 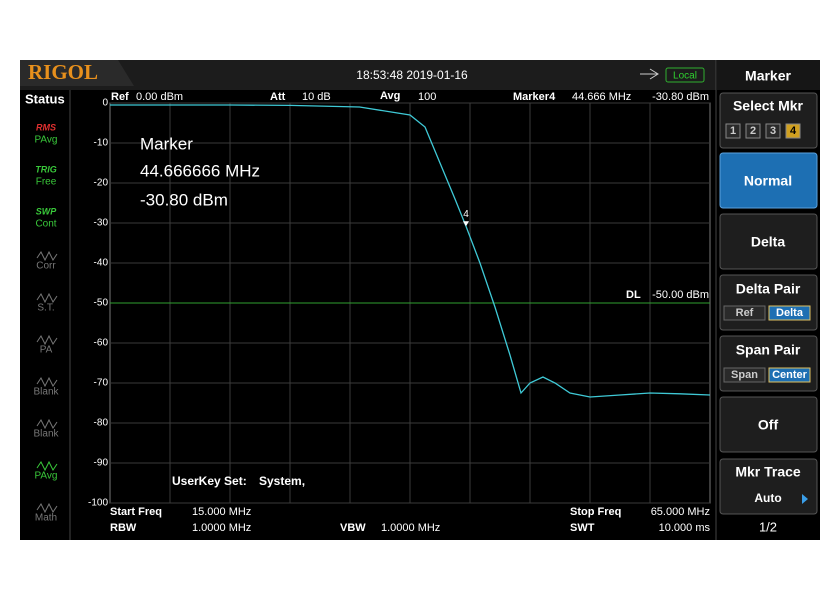 What do you see at coordinates (316, 97) in the screenshot?
I see `att-value: 10 dB` at bounding box center [316, 97].